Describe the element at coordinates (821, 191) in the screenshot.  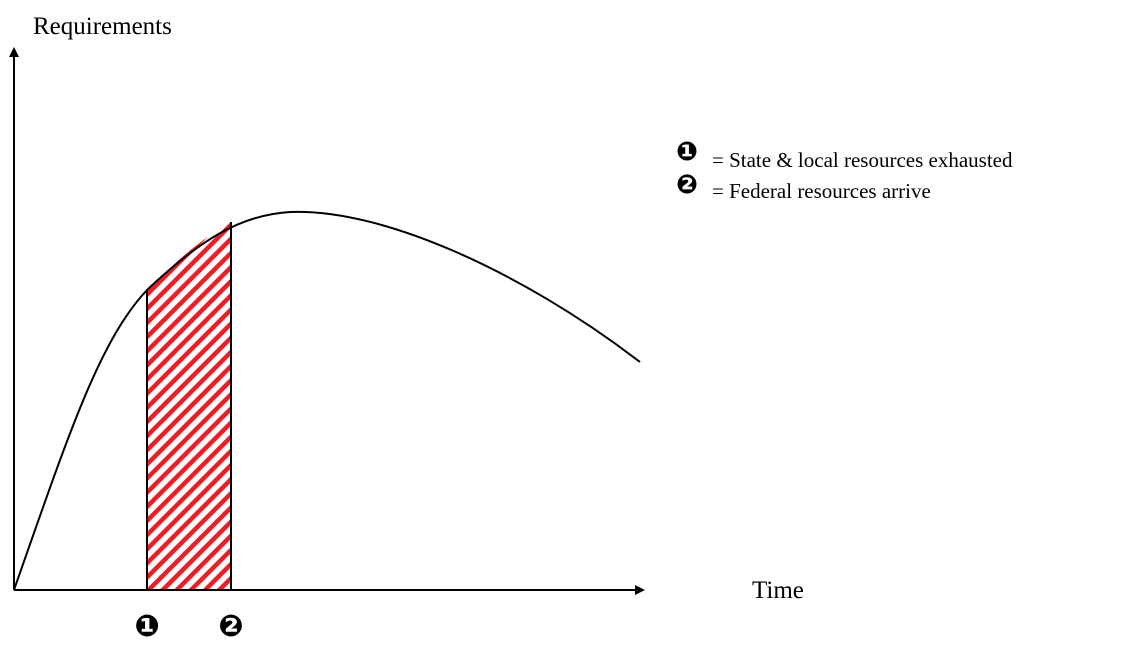
I see `legend-text-2: = Federal resources arrive` at that location.